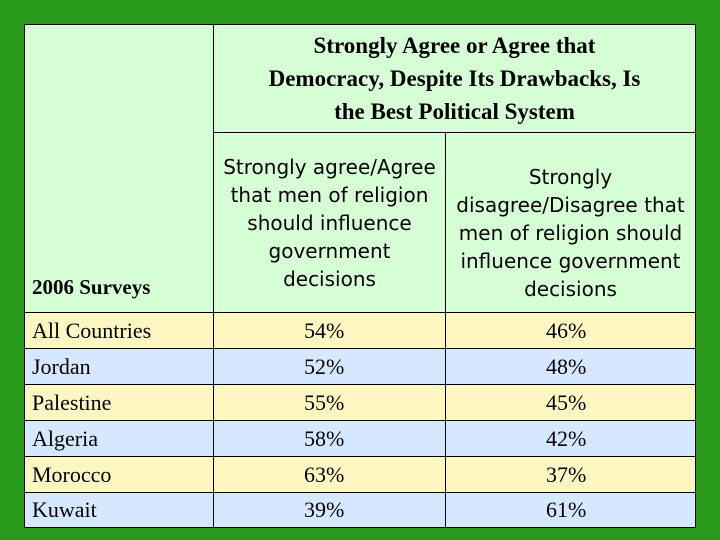 This screenshot has width=720, height=540. I want to click on row-country: Algeria, so click(65, 438).